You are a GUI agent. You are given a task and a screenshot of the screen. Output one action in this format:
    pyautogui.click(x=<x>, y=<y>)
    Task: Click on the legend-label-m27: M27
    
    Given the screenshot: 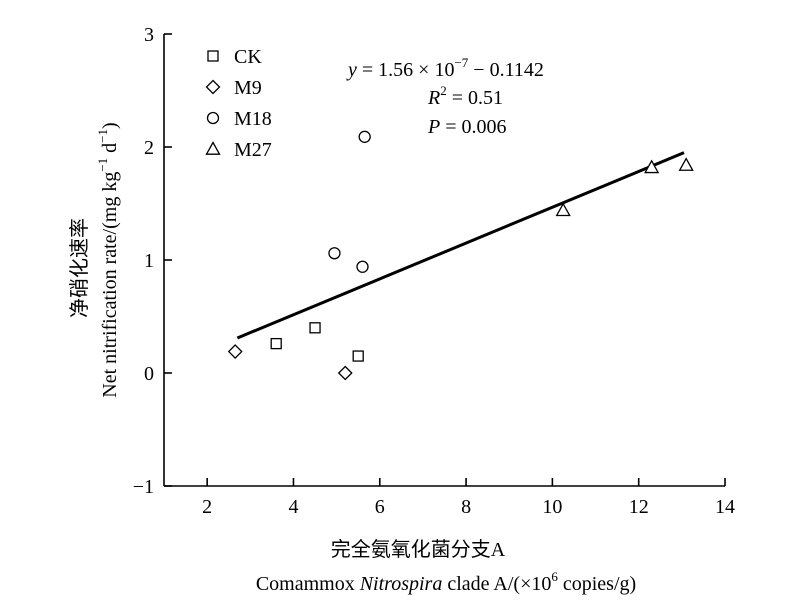 What is the action you would take?
    pyautogui.click(x=253, y=150)
    